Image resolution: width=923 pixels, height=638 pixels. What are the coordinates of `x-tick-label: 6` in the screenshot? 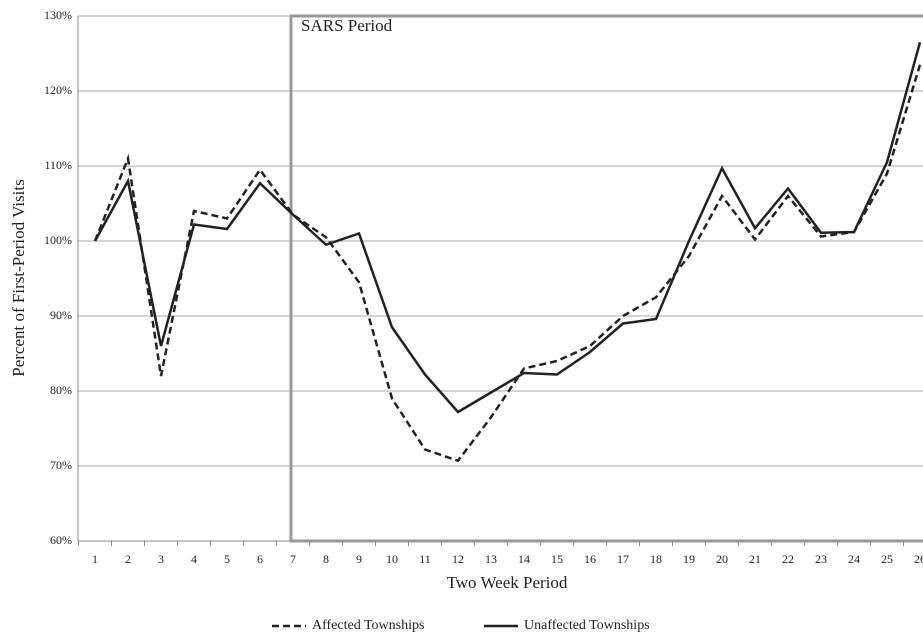 It's located at (260, 559).